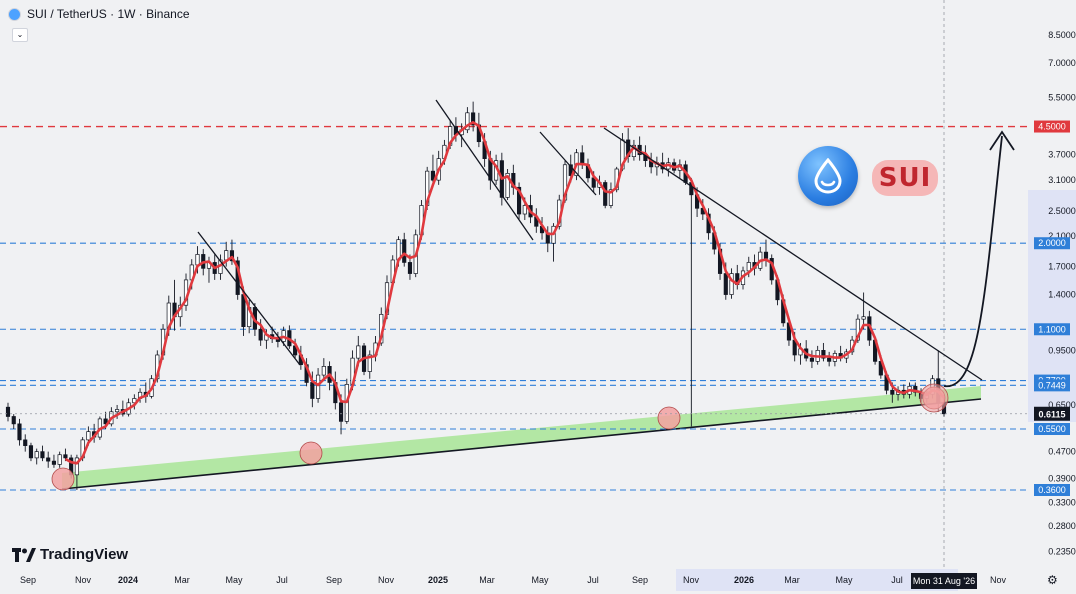 The height and width of the screenshot is (594, 1076). Describe the element at coordinates (1062, 551) in the screenshot. I see `y-tick-label: 0.2350` at that location.